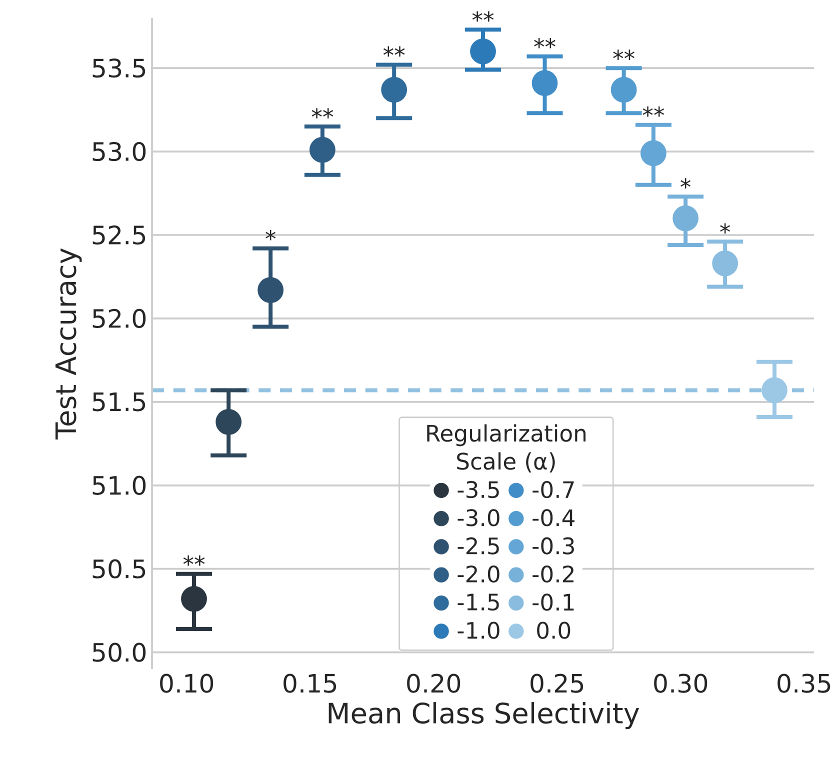 This screenshot has height=765, width=838. What do you see at coordinates (804, 683) in the screenshot?
I see `x-tick-label: 0.35` at bounding box center [804, 683].